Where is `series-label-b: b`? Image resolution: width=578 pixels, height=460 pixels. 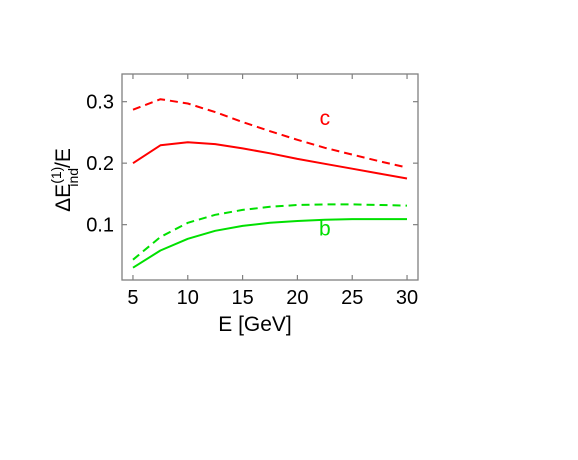
series-label-b: b is located at coordinates (325, 229).